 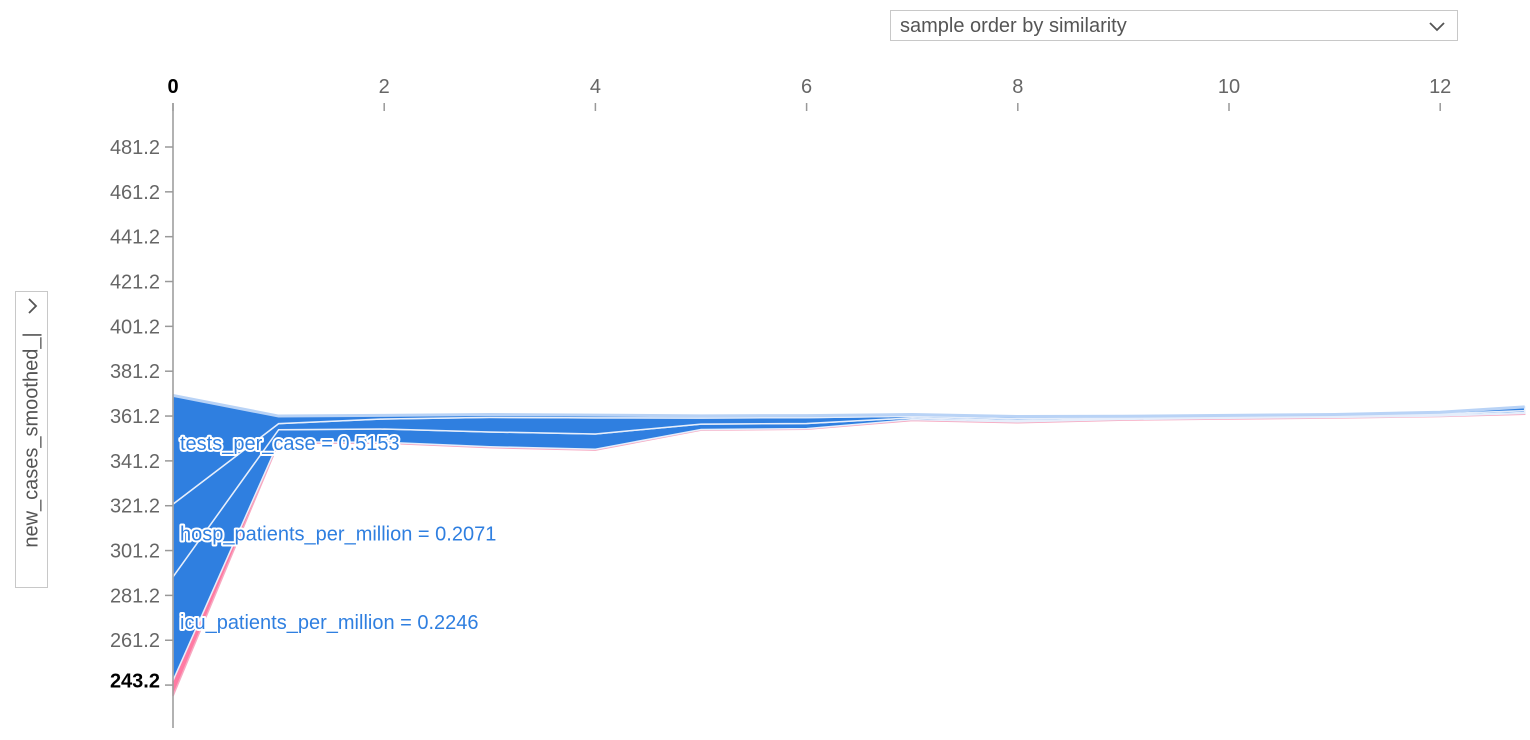 I want to click on x-tick-label: 6, so click(x=806, y=87).